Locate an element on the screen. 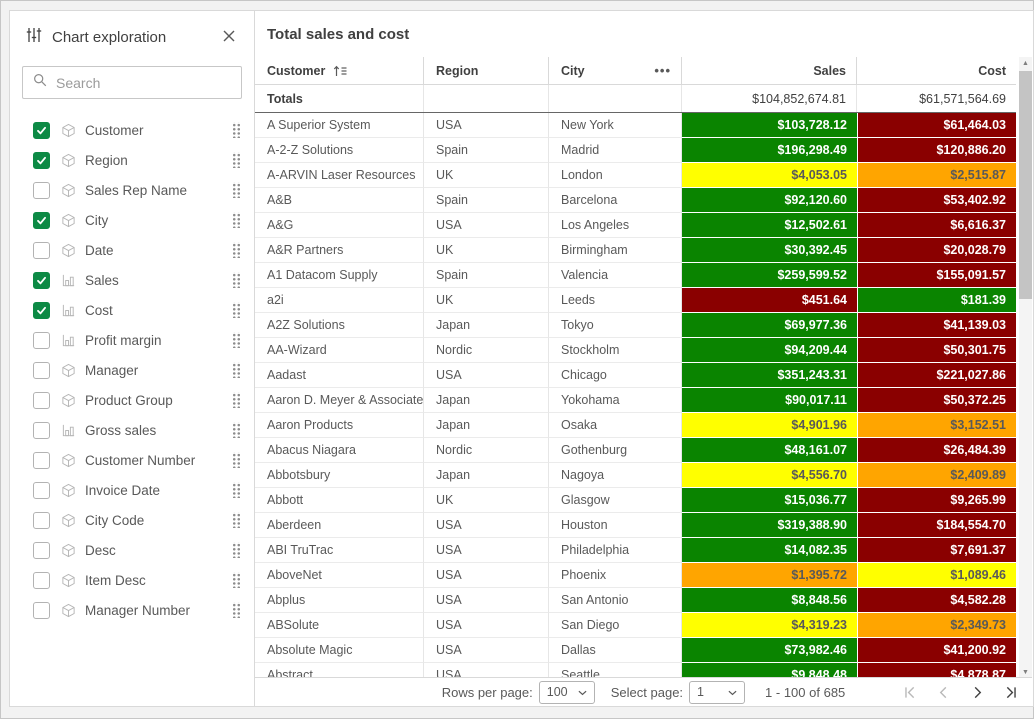 The image size is (1034, 719). table-row: A&G USA Los Angeles $12,502.61 $6,616.37 is located at coordinates (635, 225).